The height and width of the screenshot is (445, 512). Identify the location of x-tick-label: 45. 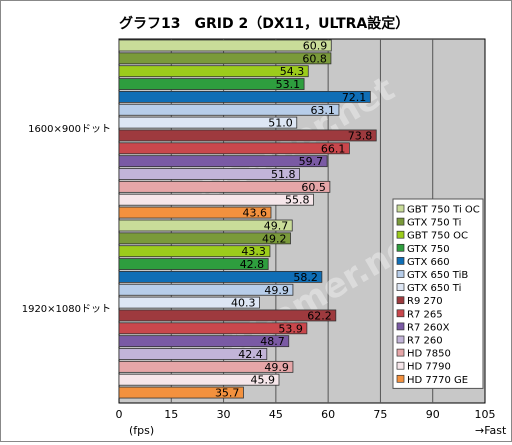
(276, 414).